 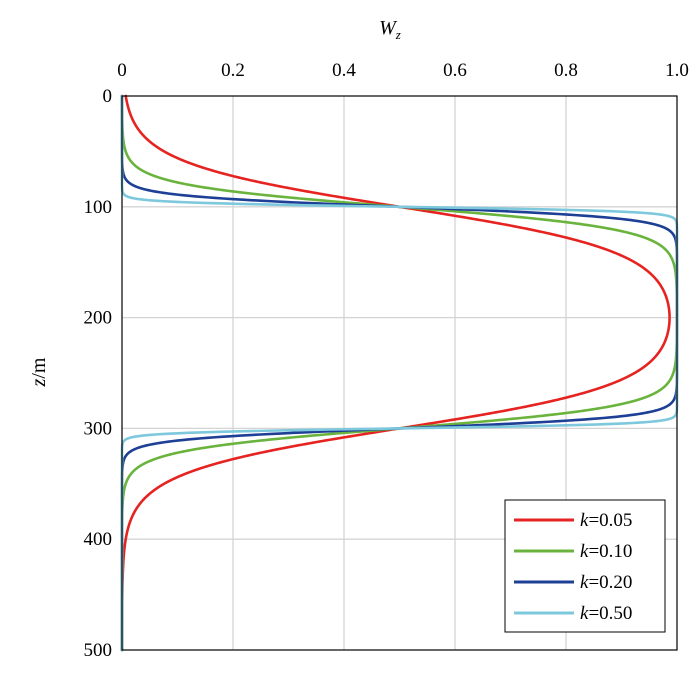 I want to click on x-tick-label: 1.0, so click(x=677, y=70).